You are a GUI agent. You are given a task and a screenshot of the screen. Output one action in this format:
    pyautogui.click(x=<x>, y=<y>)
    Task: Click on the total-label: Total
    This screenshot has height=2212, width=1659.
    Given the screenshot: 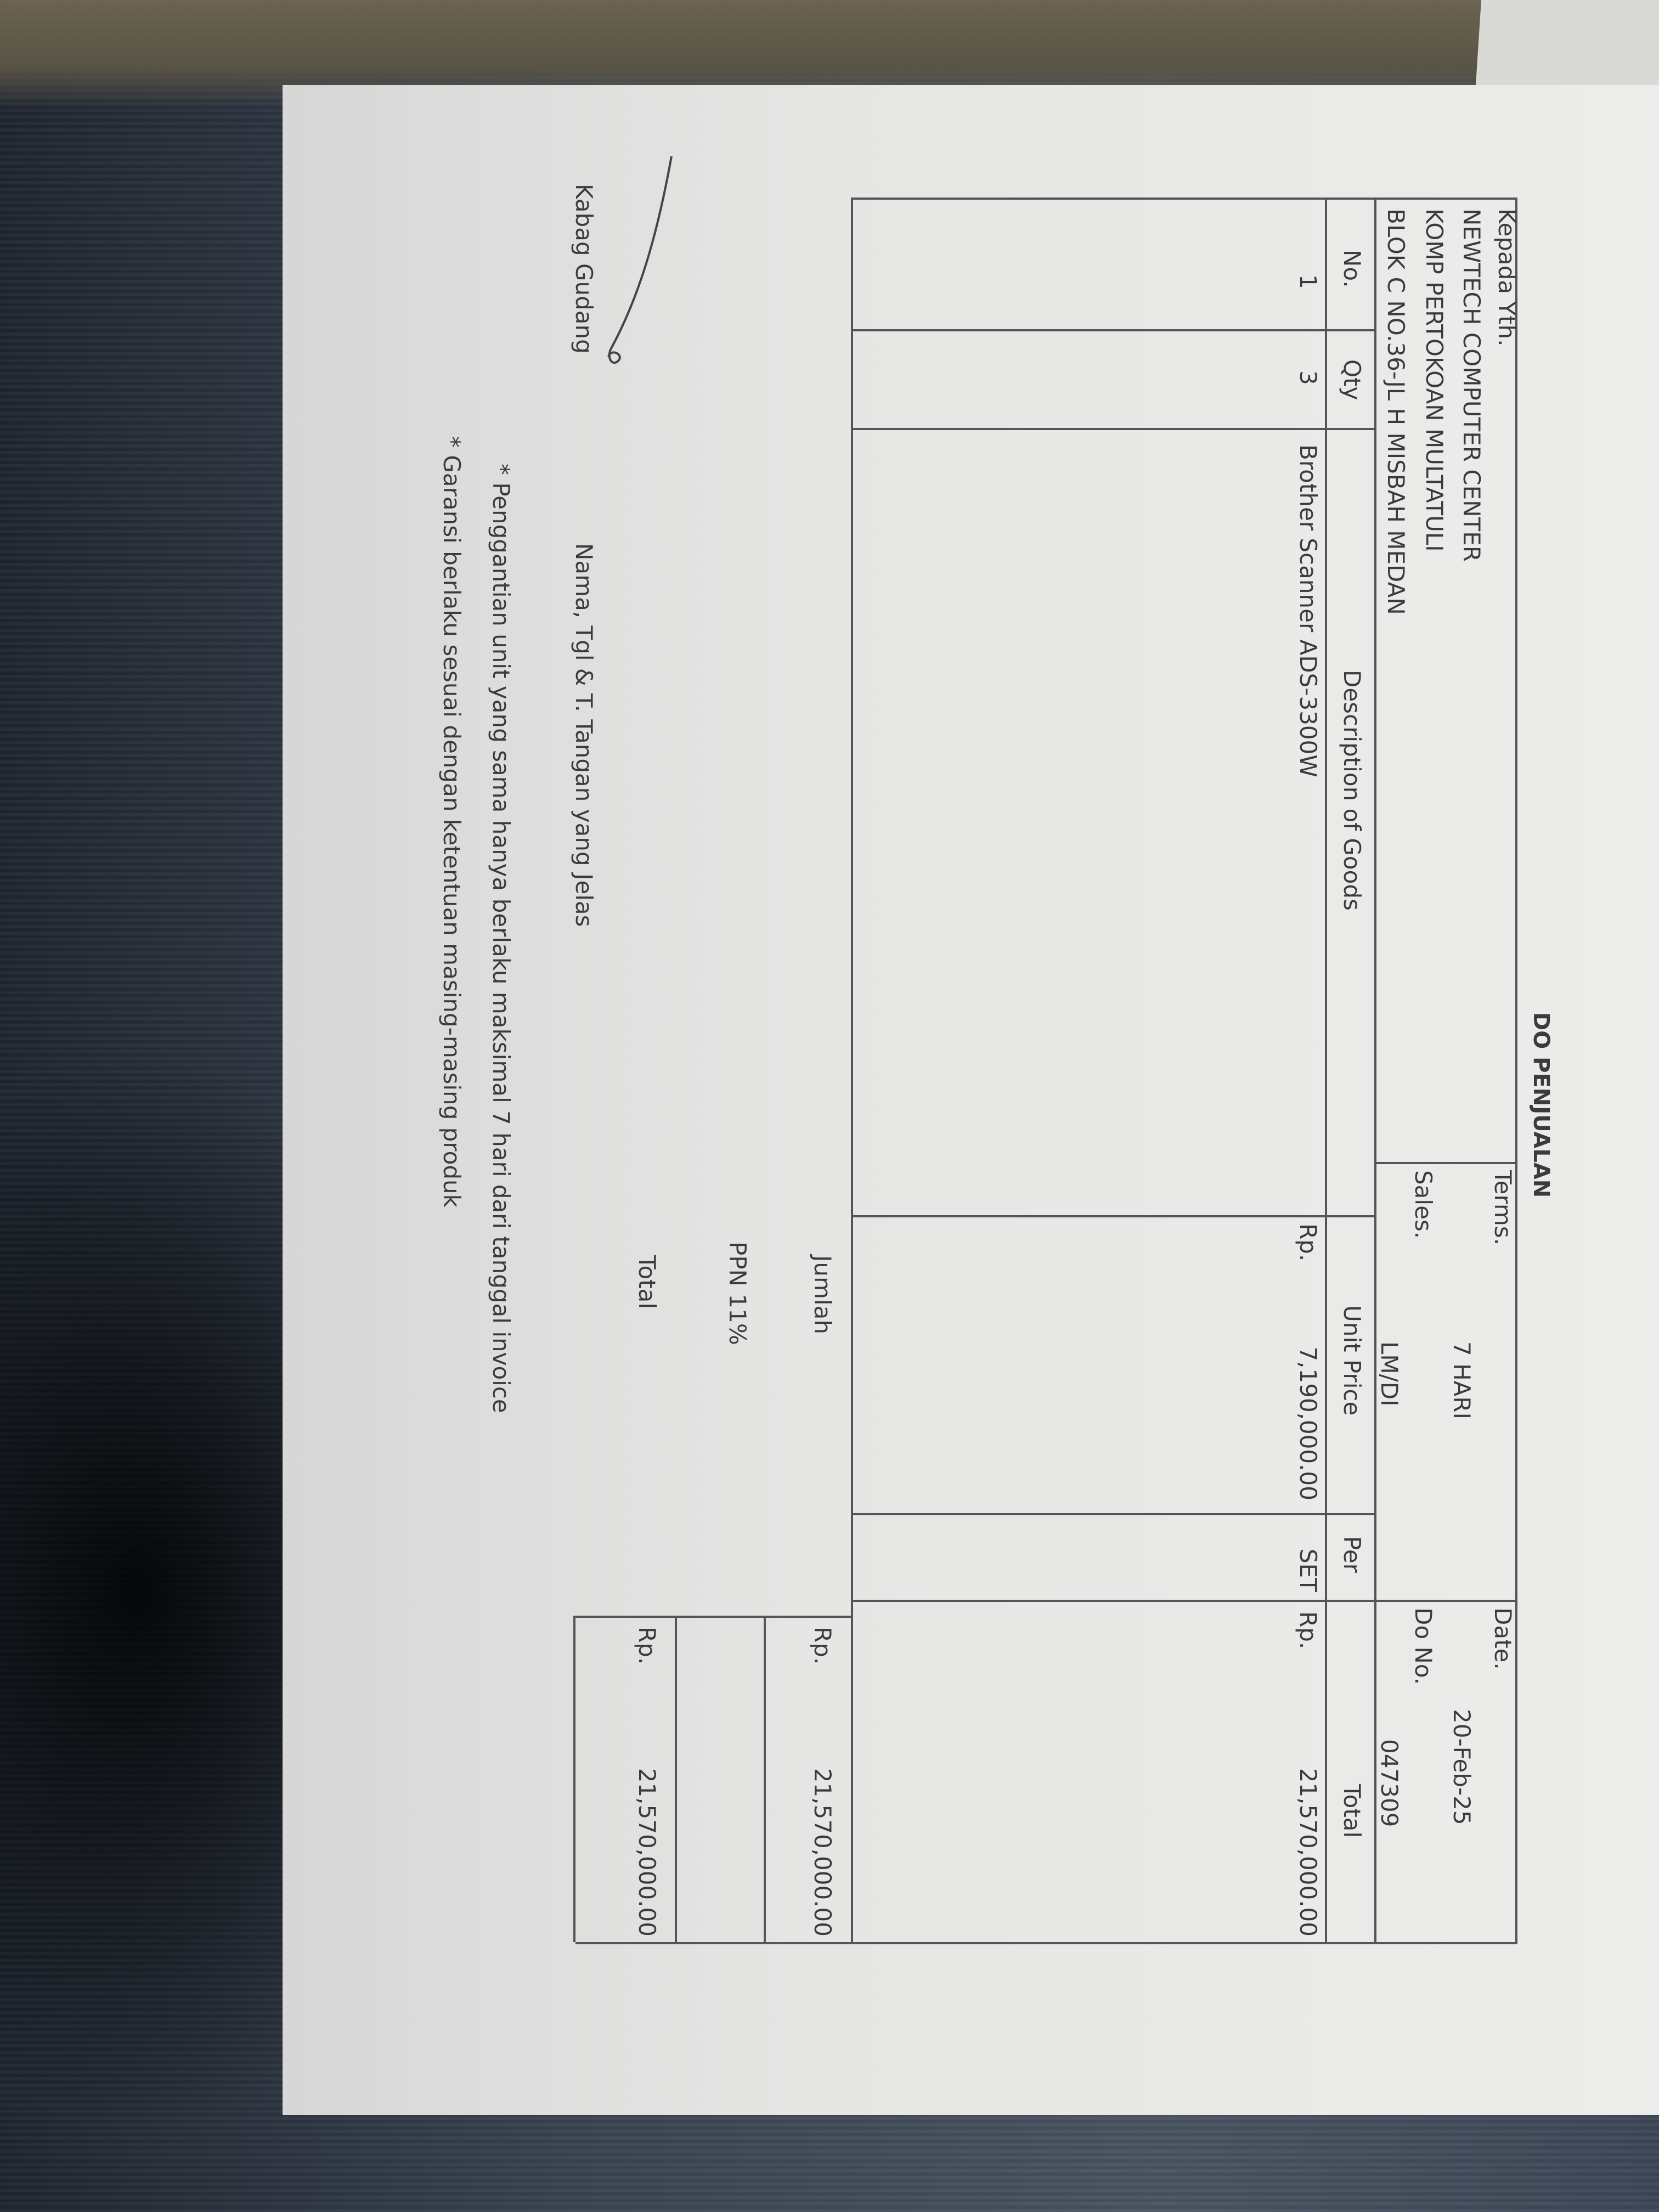 What is the action you would take?
    pyautogui.click(x=647, y=1283)
    